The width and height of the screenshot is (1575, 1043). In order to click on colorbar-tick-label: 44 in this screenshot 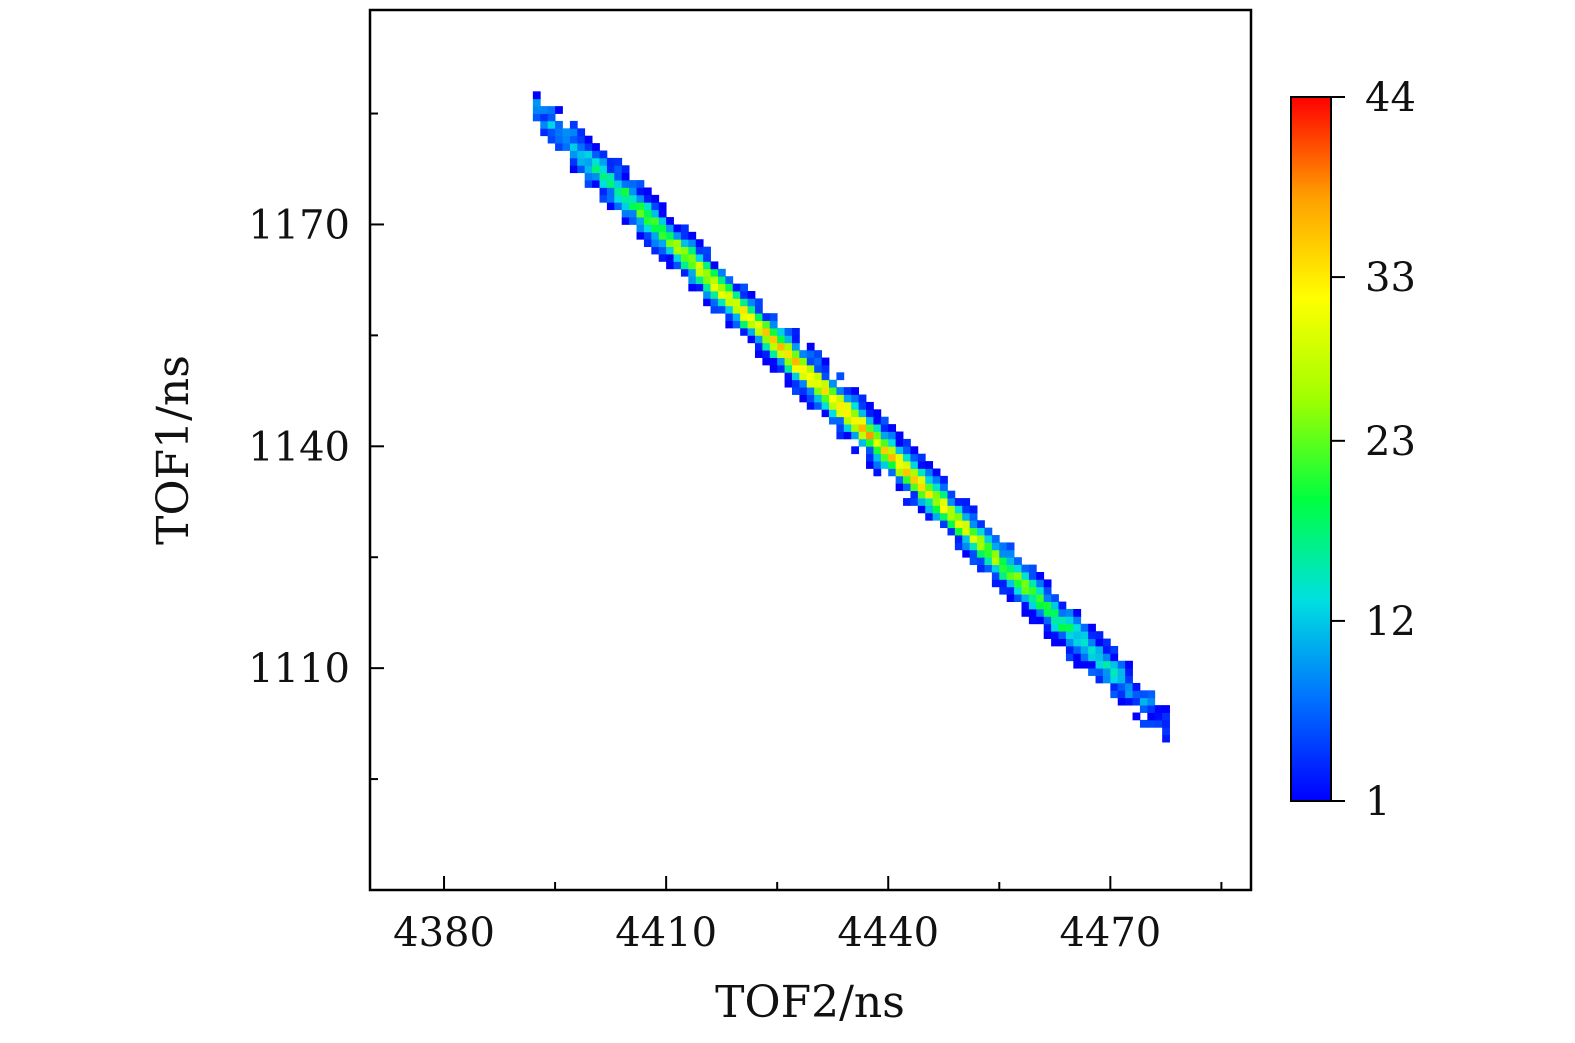, I will do `click(1390, 98)`.